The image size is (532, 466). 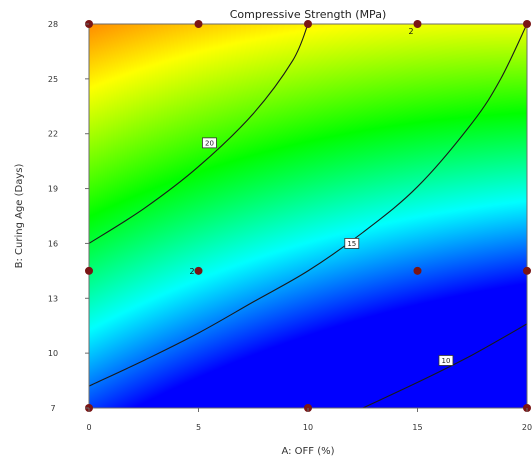 I want to click on contour-label-15: 15, so click(x=352, y=243).